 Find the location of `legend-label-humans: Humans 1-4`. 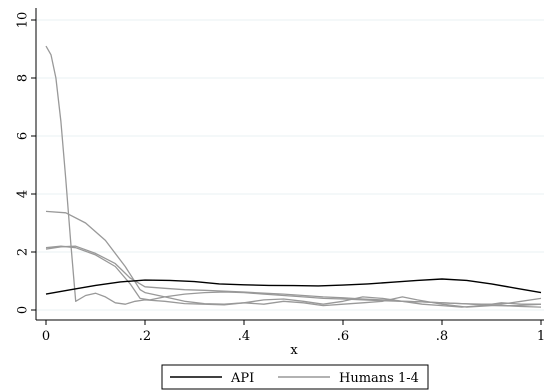

legend-label-humans: Humans 1-4 is located at coordinates (379, 378).